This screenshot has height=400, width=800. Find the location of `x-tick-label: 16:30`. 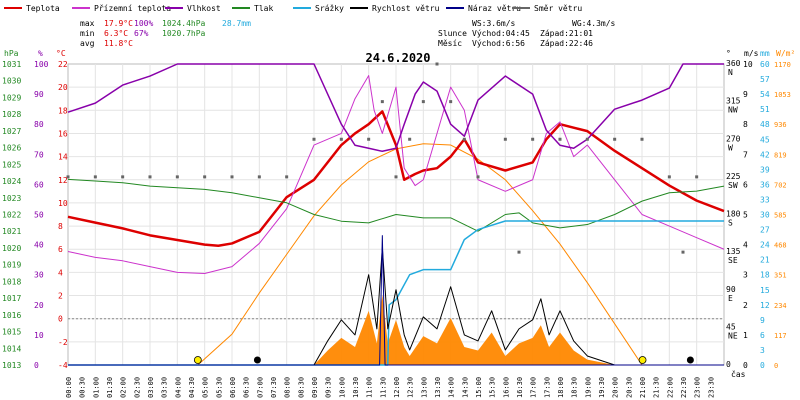

x-tick-label: 16:30 is located at coordinates (520, 387).